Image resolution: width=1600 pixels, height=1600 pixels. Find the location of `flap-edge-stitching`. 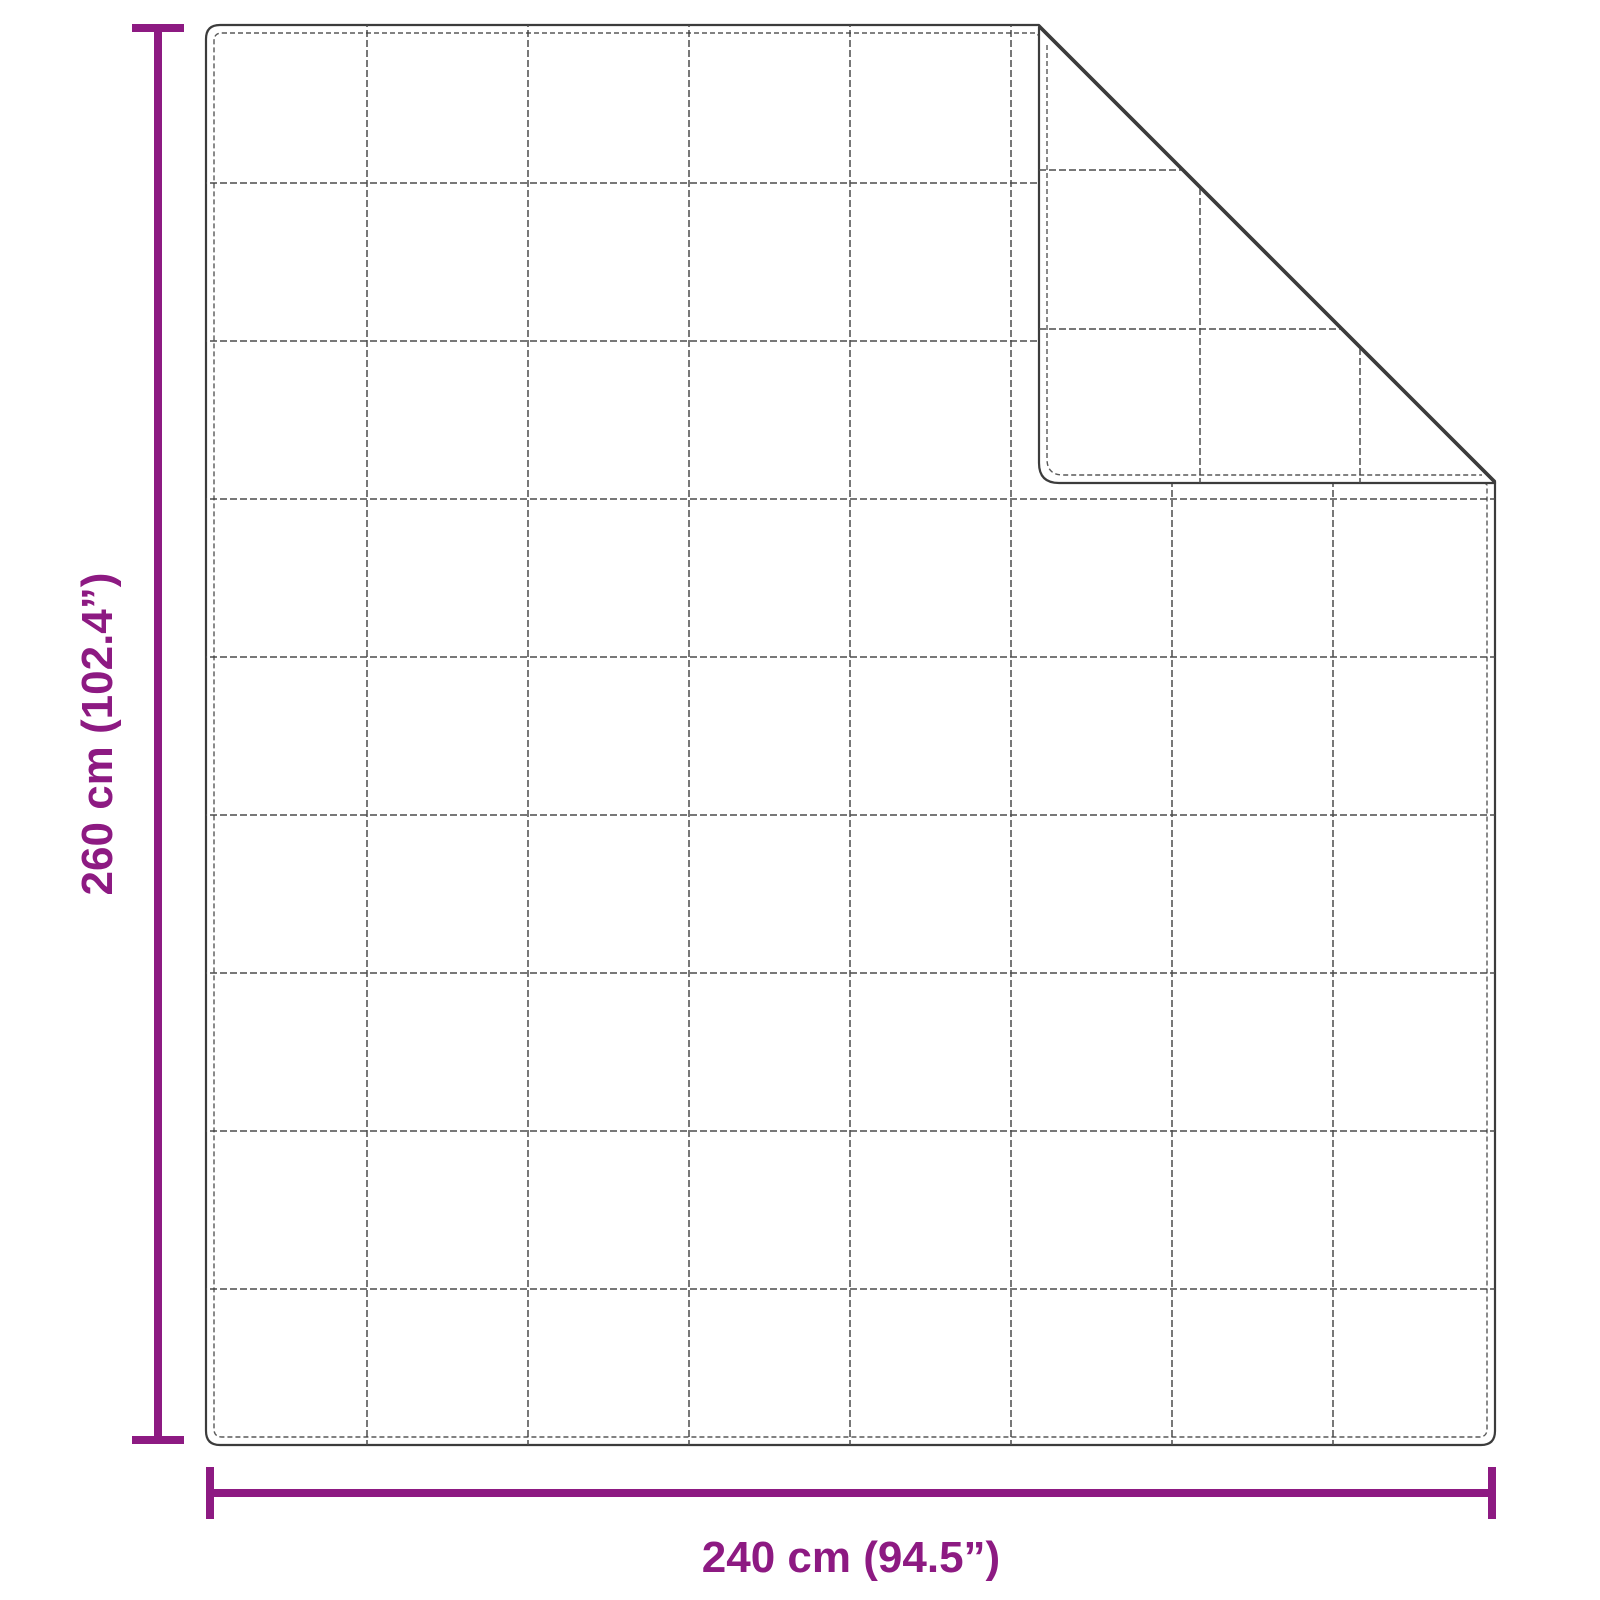

flap-edge-stitching is located at coordinates (1264, 260).